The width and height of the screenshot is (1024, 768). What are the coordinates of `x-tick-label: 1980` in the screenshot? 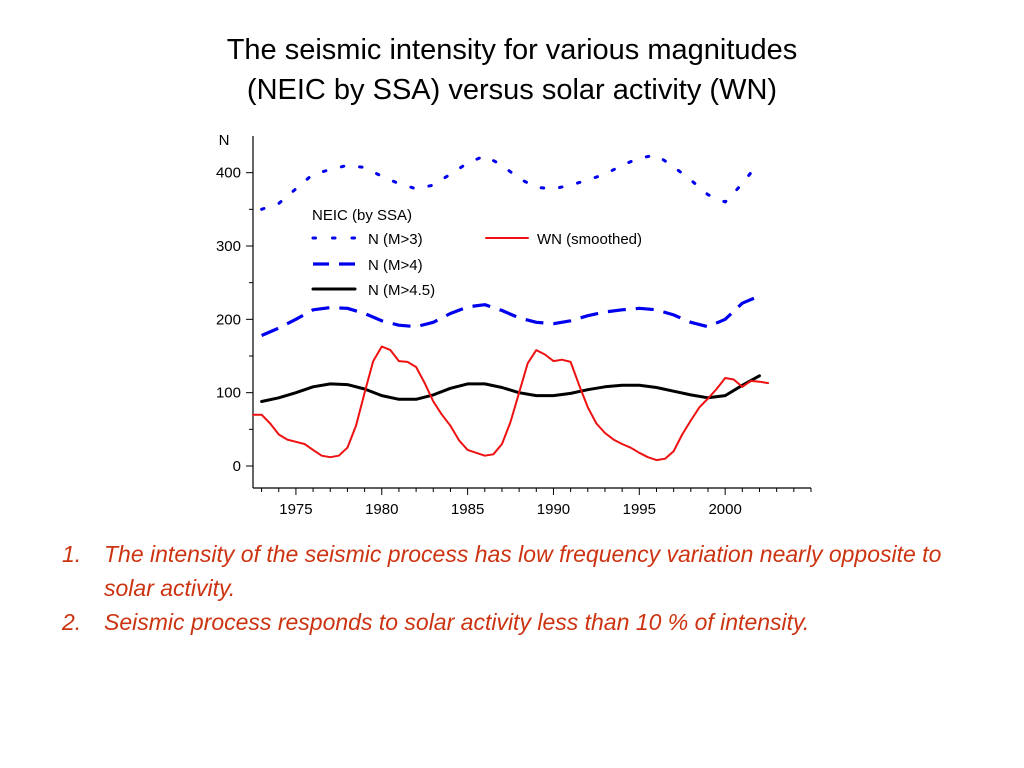 It's located at (381, 509).